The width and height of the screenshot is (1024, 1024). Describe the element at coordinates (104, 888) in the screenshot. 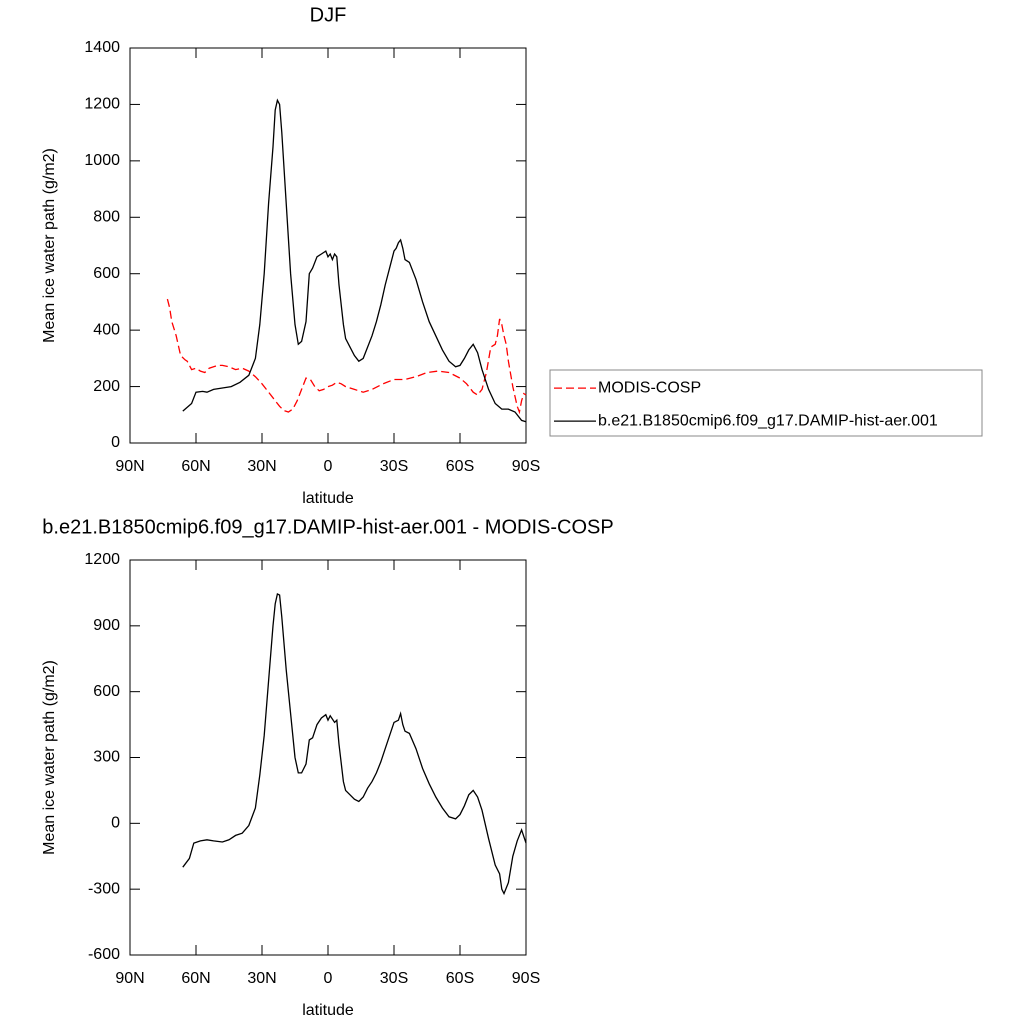

I see `y-tick-label: -300` at that location.